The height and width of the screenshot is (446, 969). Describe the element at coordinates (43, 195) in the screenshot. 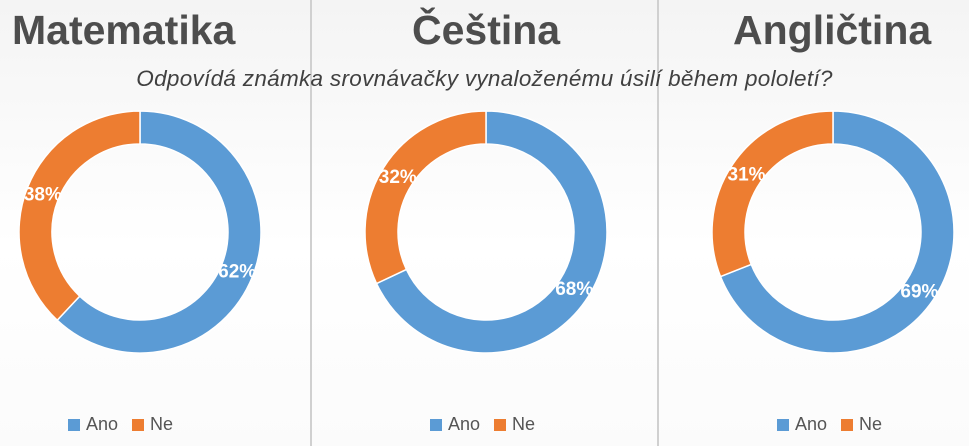

I see `data-label-ne-0: 38%` at that location.